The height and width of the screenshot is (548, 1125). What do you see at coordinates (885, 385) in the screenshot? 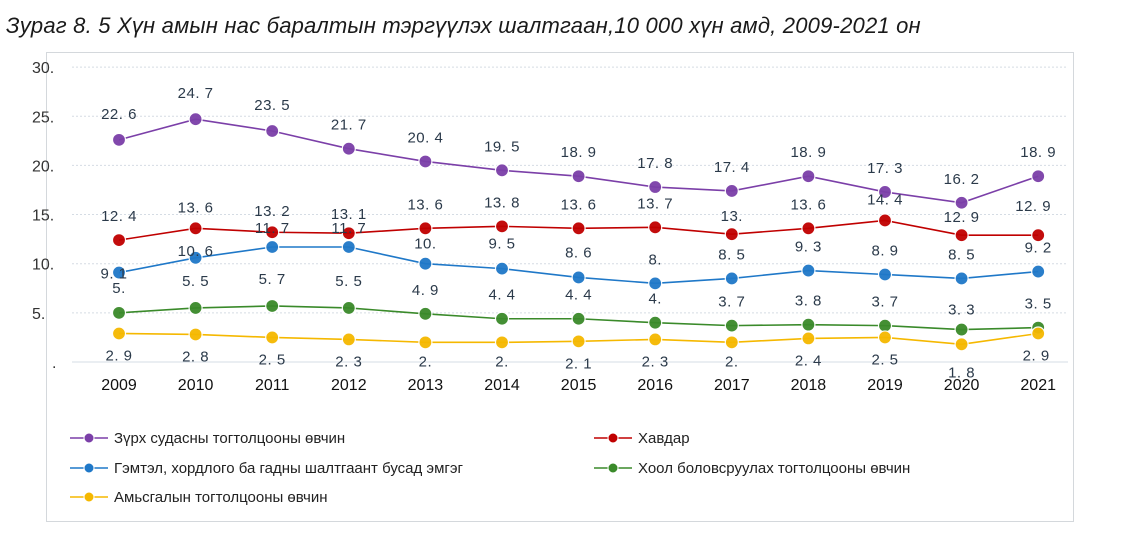
I see `x-tick-label: 2019` at bounding box center [885, 385].